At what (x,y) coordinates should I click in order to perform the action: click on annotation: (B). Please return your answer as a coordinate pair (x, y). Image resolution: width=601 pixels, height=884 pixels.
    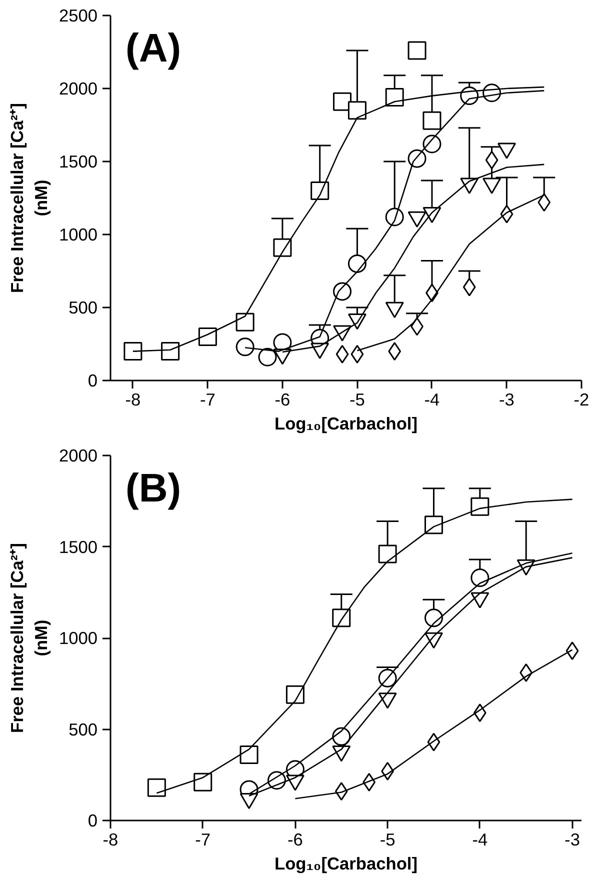
    Looking at the image, I should click on (154, 488).